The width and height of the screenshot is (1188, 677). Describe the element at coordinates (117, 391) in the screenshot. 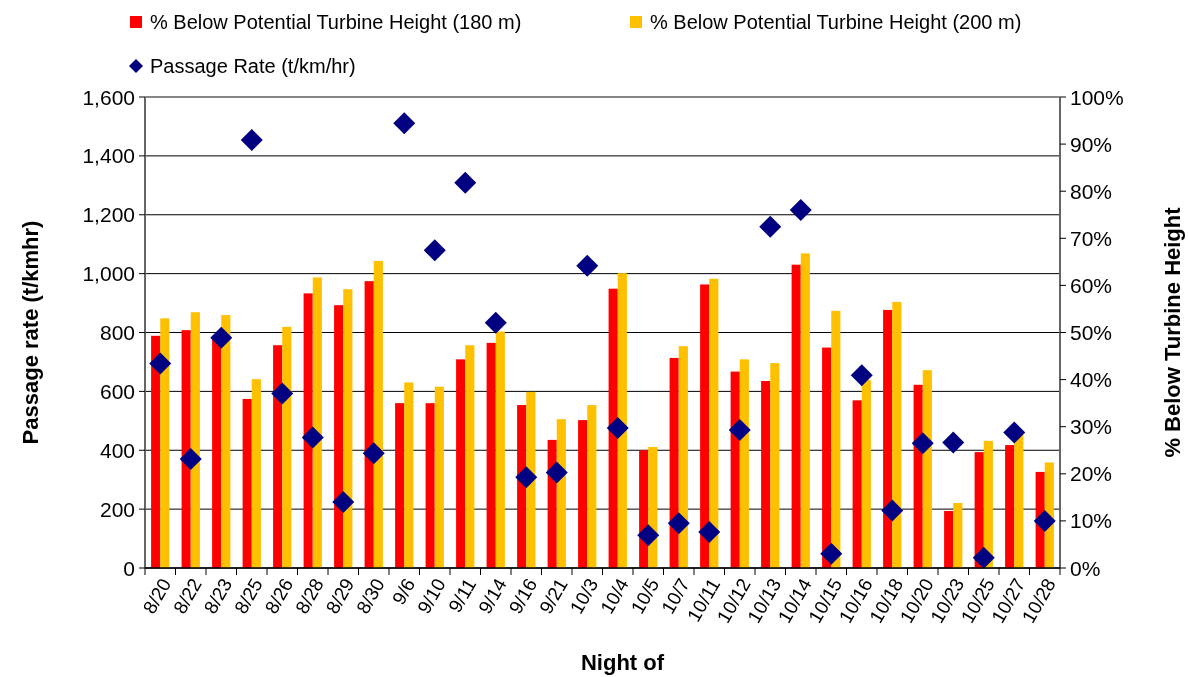

I see `y-tick-label: 600` at that location.